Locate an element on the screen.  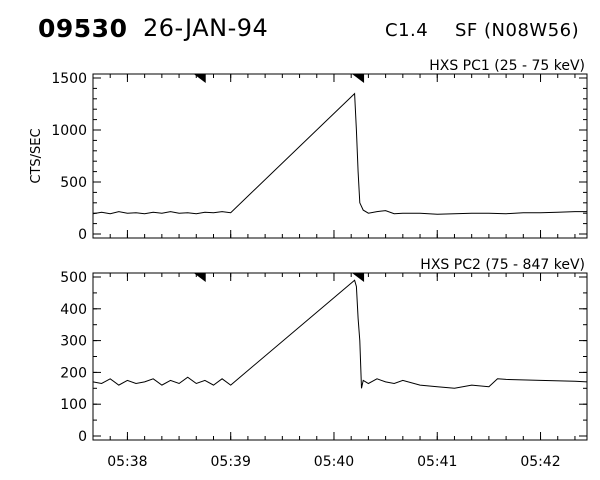
y-tick-label: 300 is located at coordinates (73, 342).